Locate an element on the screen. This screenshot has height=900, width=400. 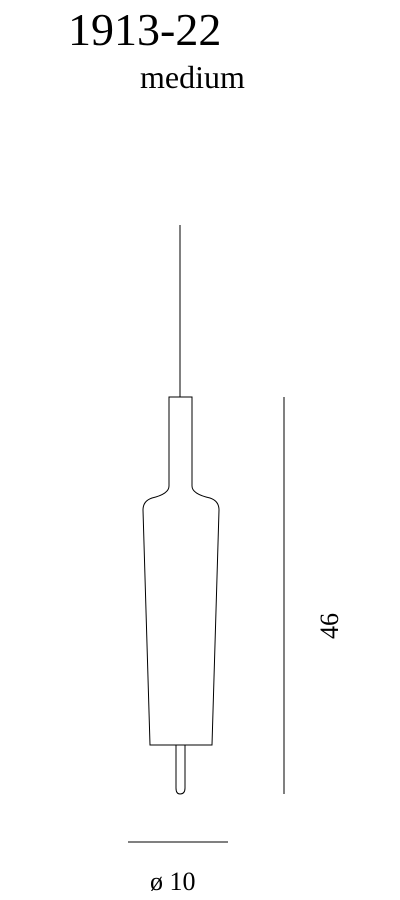
bulb-tip is located at coordinates (180, 770).